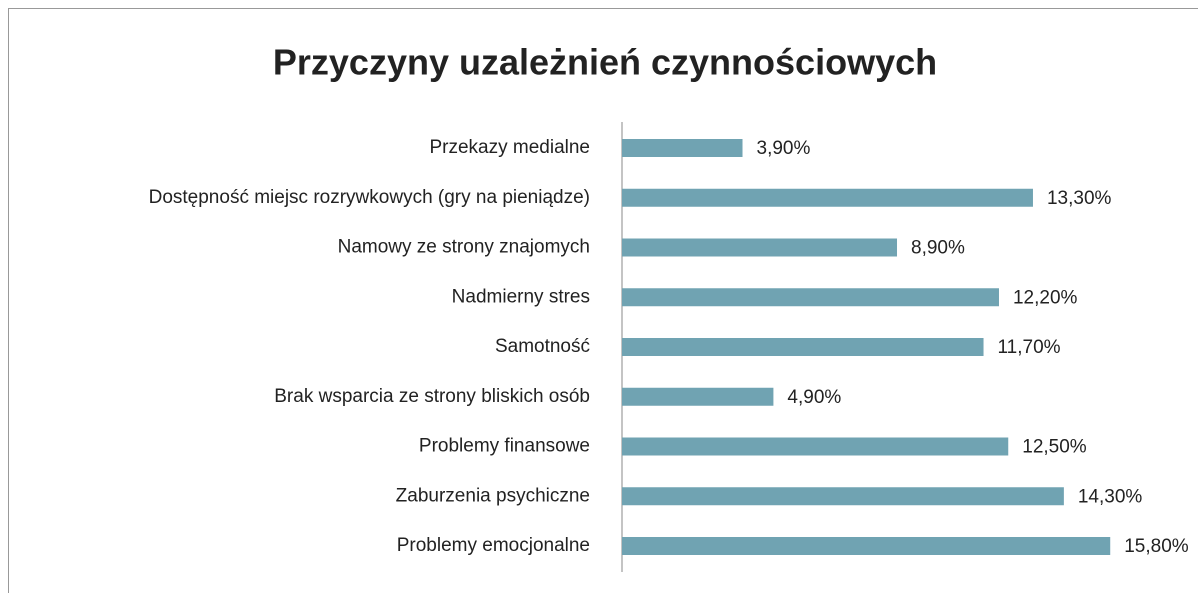 This screenshot has width=1198, height=593. I want to click on category-label: Zaburzenia psychiczne, so click(493, 495).